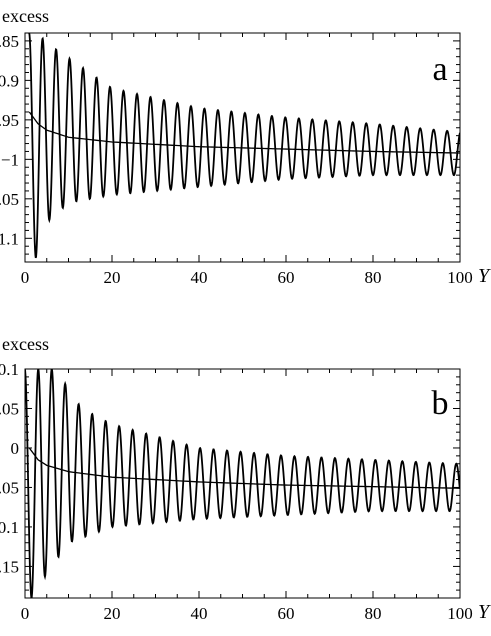 The image size is (491, 636). Describe the element at coordinates (9, 408) in the screenshot. I see `y-tick-label: 0.05` at that location.